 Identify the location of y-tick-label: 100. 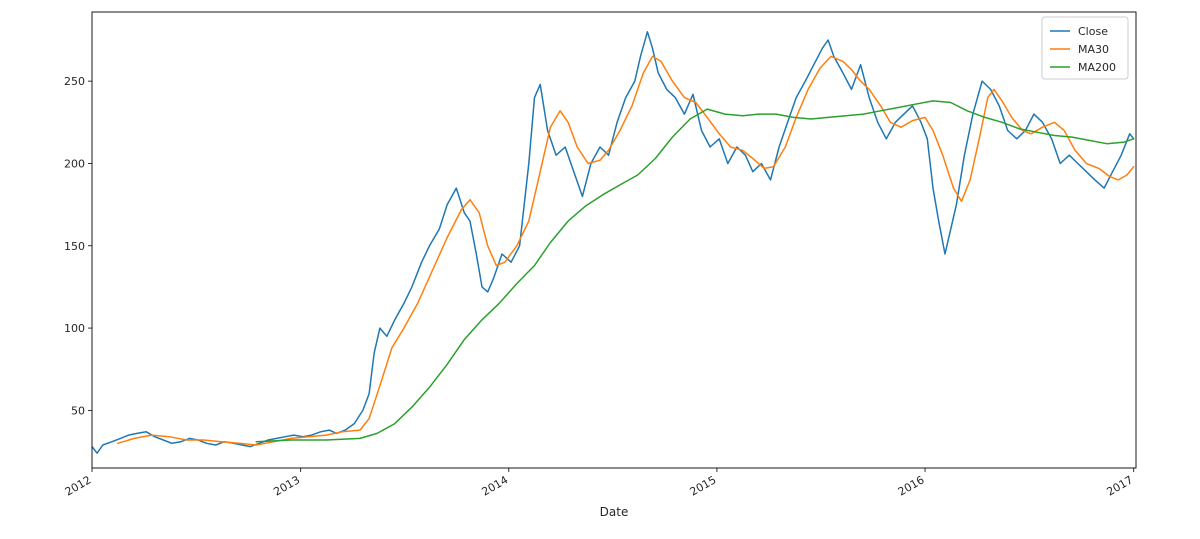
(74, 328).